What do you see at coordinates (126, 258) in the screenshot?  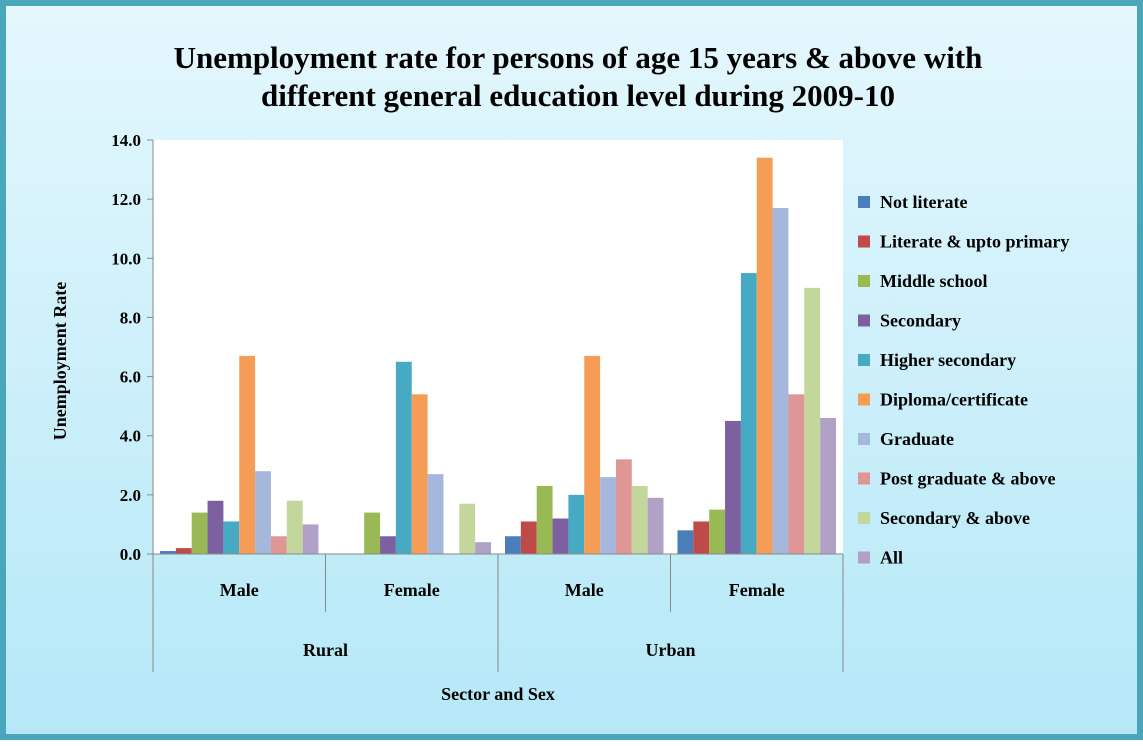 I see `y-tick-label: 10.0` at bounding box center [126, 258].